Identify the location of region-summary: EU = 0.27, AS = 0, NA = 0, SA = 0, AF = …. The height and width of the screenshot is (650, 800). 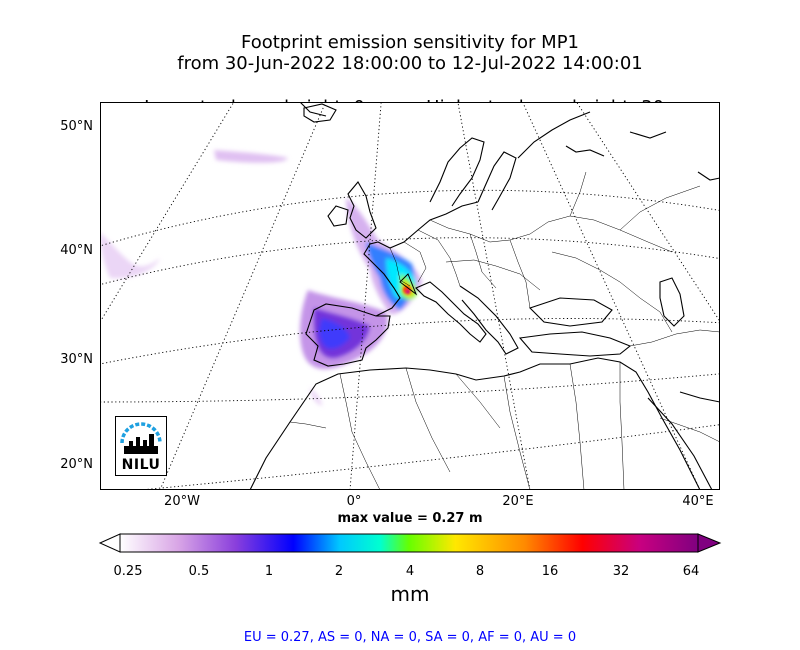
(410, 637).